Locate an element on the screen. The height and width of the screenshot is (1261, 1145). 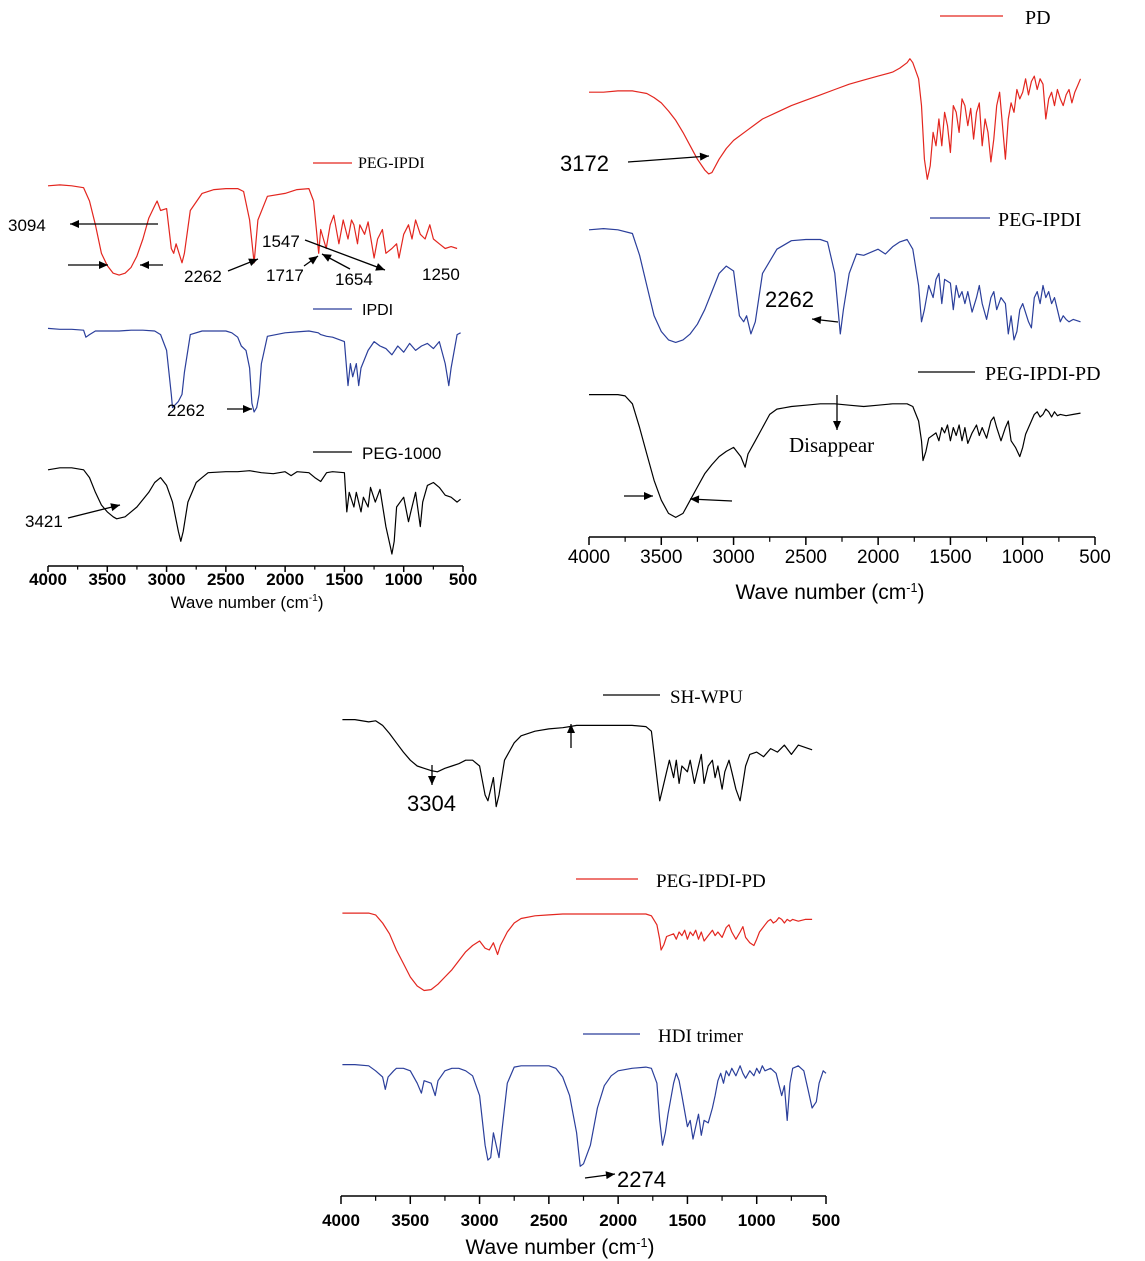
peak-label: 2274 is located at coordinates (641, 1179).